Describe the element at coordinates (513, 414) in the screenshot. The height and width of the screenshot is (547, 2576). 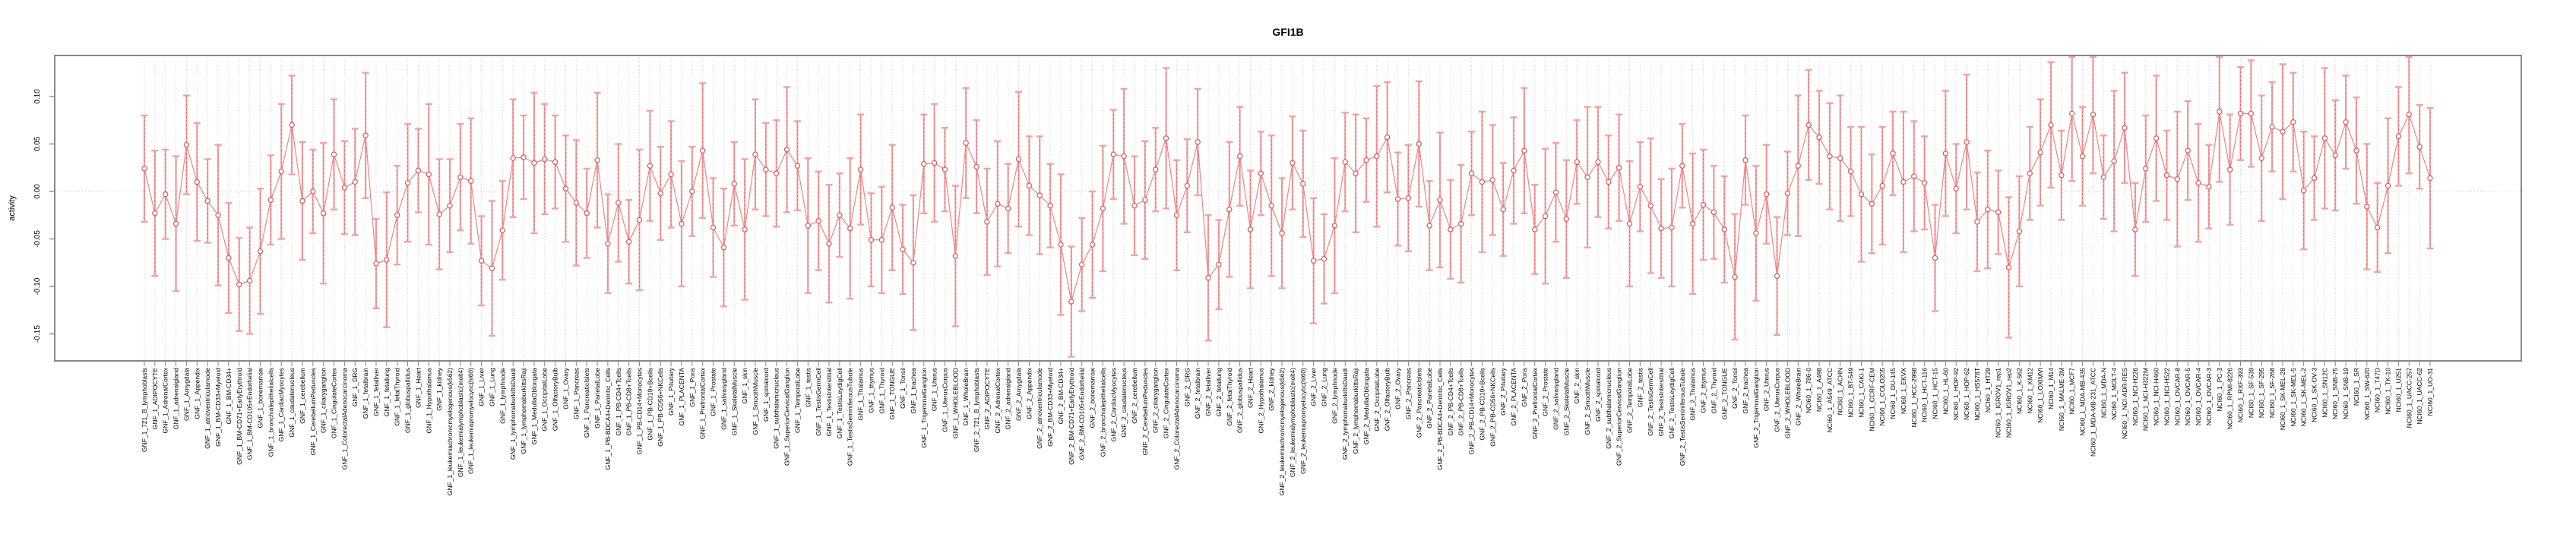
I see `x-tick-label: GNF_1_lymphomaburkittsDaudi` at that location.